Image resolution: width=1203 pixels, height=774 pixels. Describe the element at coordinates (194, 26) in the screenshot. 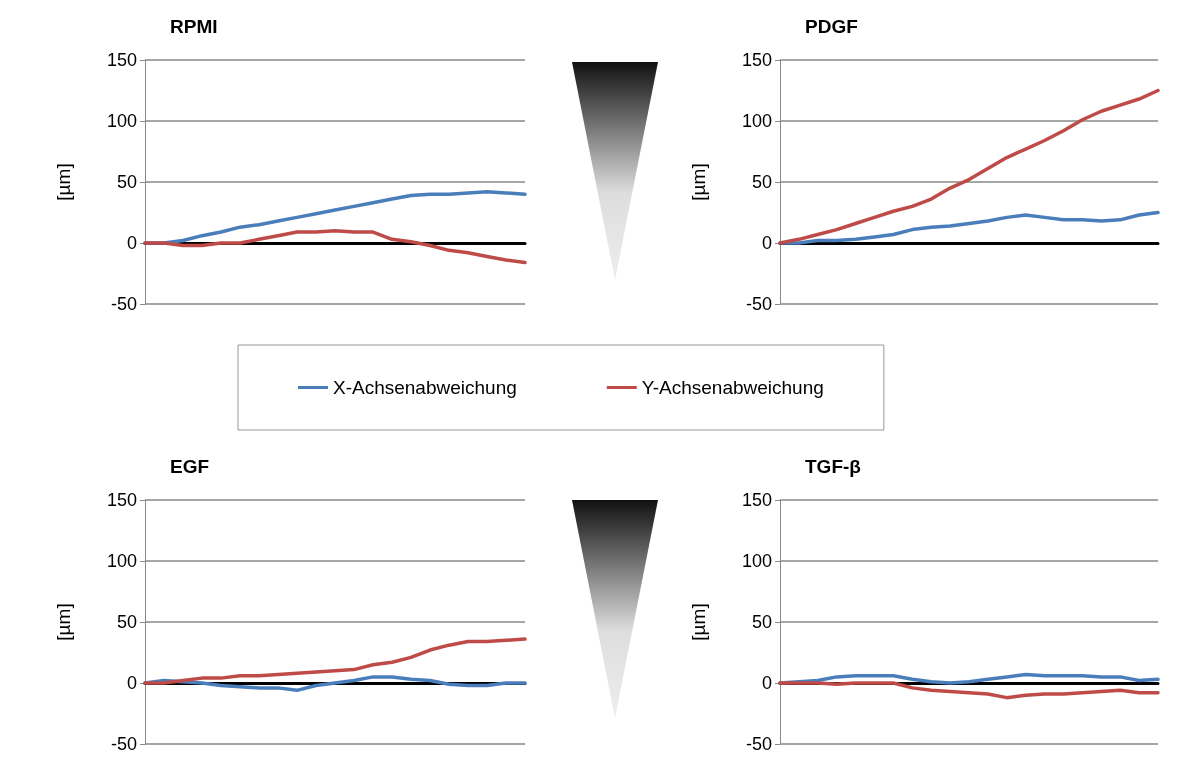

I see `chart-title: RPMI` at that location.